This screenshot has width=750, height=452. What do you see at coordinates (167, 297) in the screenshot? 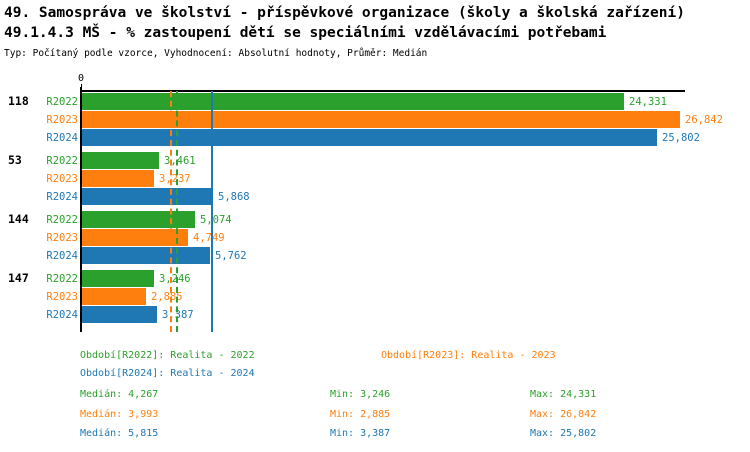
I see `bar-value-label: 2,885` at bounding box center [167, 297].